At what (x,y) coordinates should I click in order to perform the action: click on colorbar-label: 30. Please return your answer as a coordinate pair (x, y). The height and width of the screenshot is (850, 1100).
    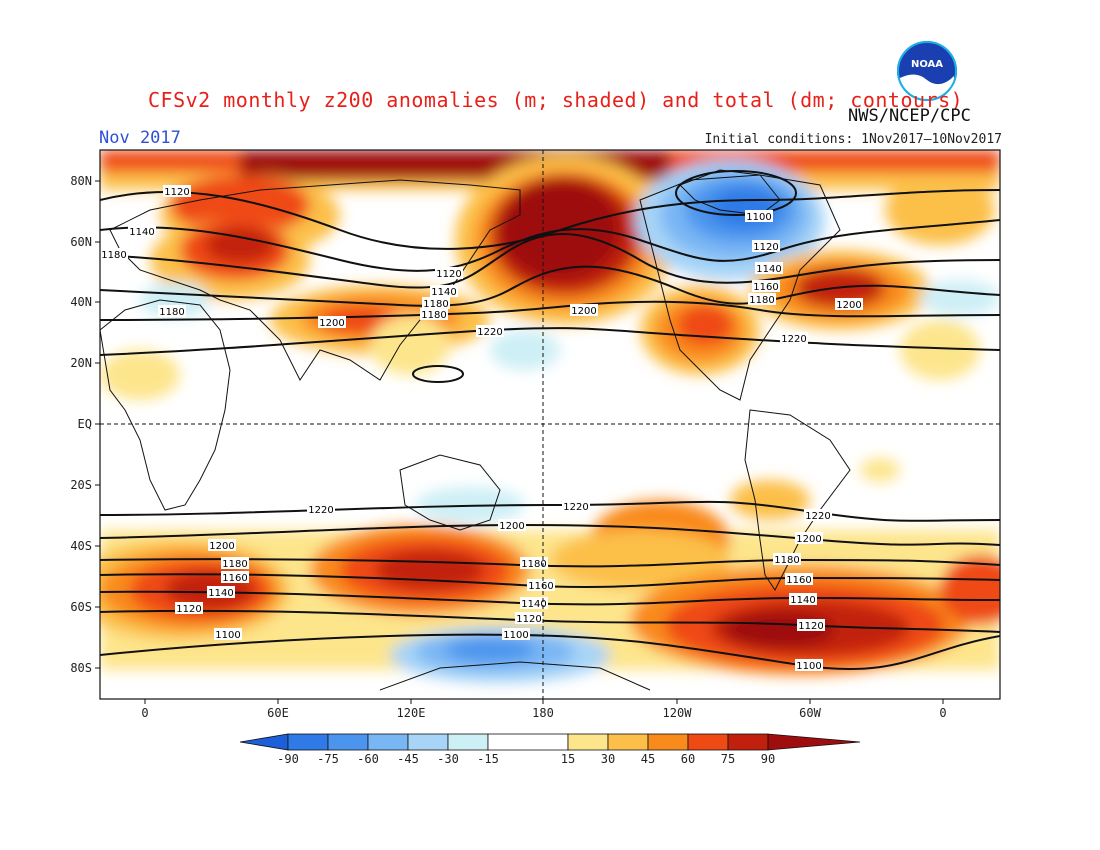
    Looking at the image, I should click on (608, 759).